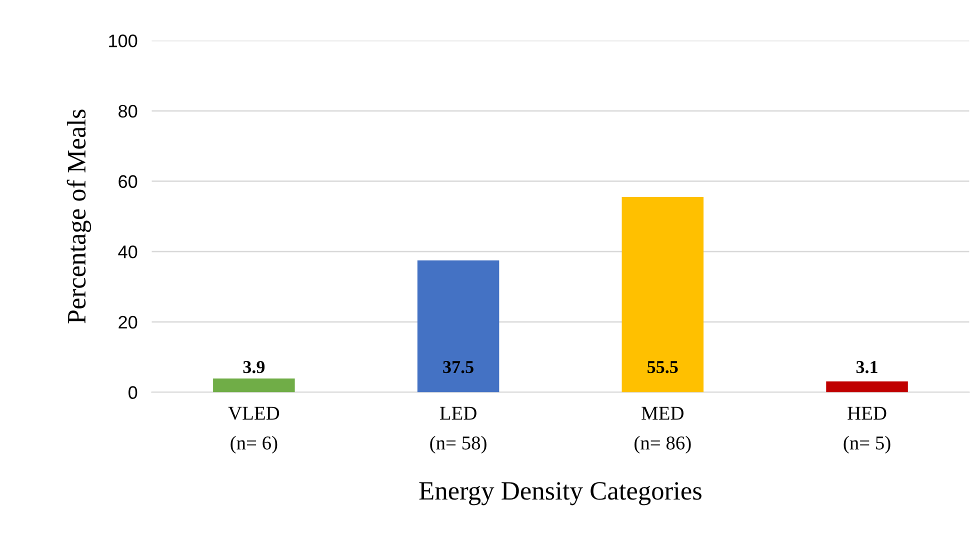 This screenshot has width=979, height=541. I want to click on y-tick-label: 100, so click(123, 41).